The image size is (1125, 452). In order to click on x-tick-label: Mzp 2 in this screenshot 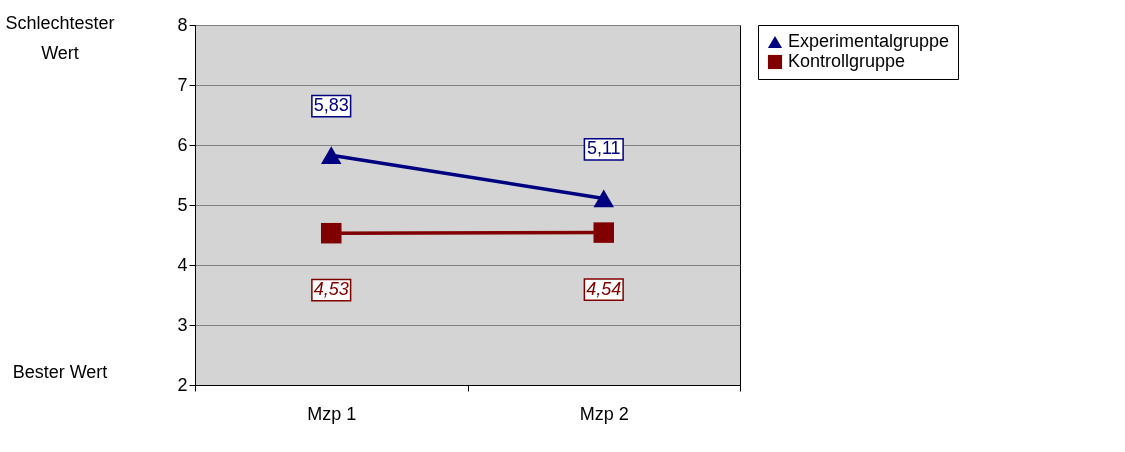, I will do `click(604, 413)`.